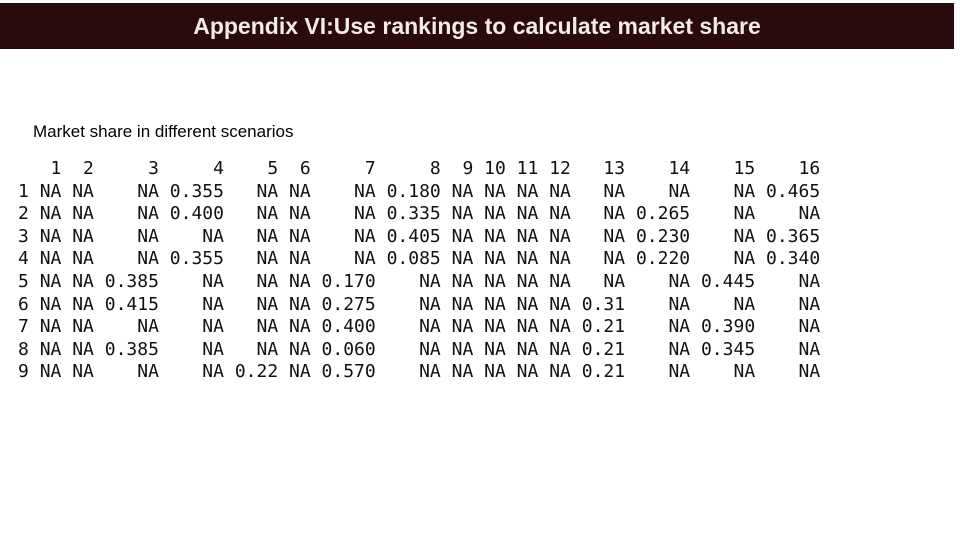 This screenshot has height=540, width=960. I want to click on column-header: 6, so click(300, 168).